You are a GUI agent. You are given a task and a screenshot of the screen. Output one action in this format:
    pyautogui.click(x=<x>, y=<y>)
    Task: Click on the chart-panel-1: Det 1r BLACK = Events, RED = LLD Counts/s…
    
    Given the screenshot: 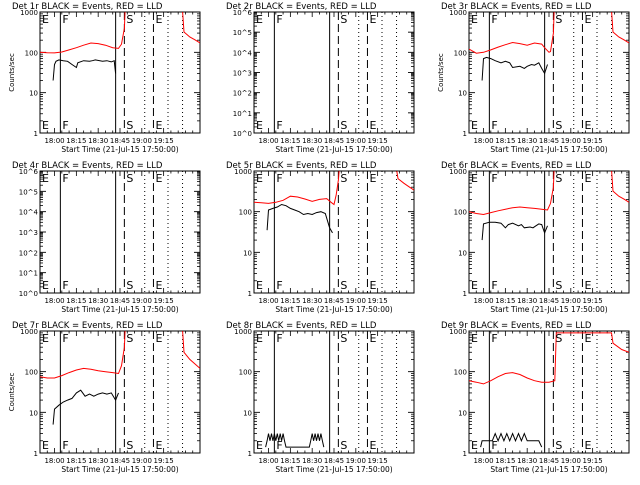 What is the action you would take?
    pyautogui.click(x=104, y=78)
    